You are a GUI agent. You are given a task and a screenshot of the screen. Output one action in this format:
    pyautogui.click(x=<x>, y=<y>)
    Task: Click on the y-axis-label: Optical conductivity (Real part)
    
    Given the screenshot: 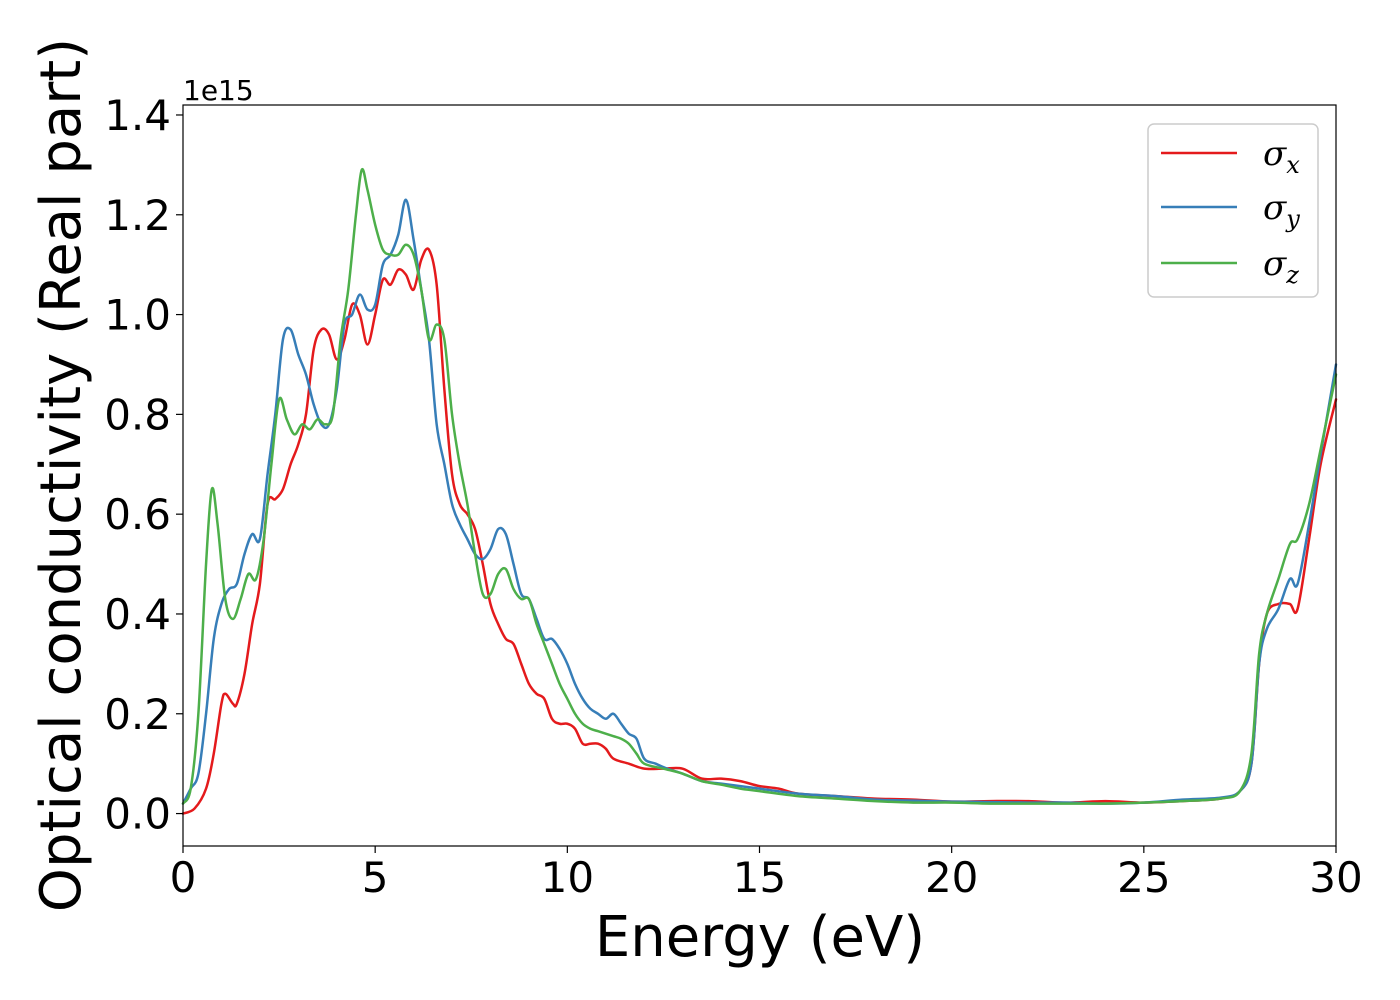 What is the action you would take?
    pyautogui.click(x=61, y=475)
    